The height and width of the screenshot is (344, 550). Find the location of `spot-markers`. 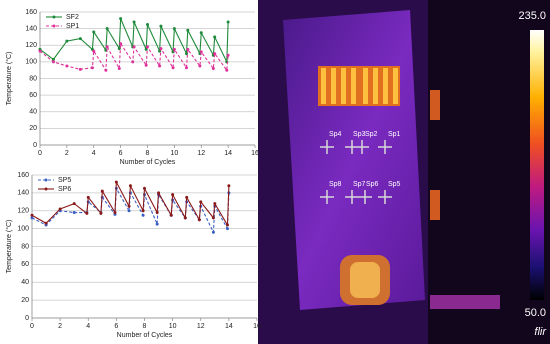

spot-markers is located at coordinates (356, 172).